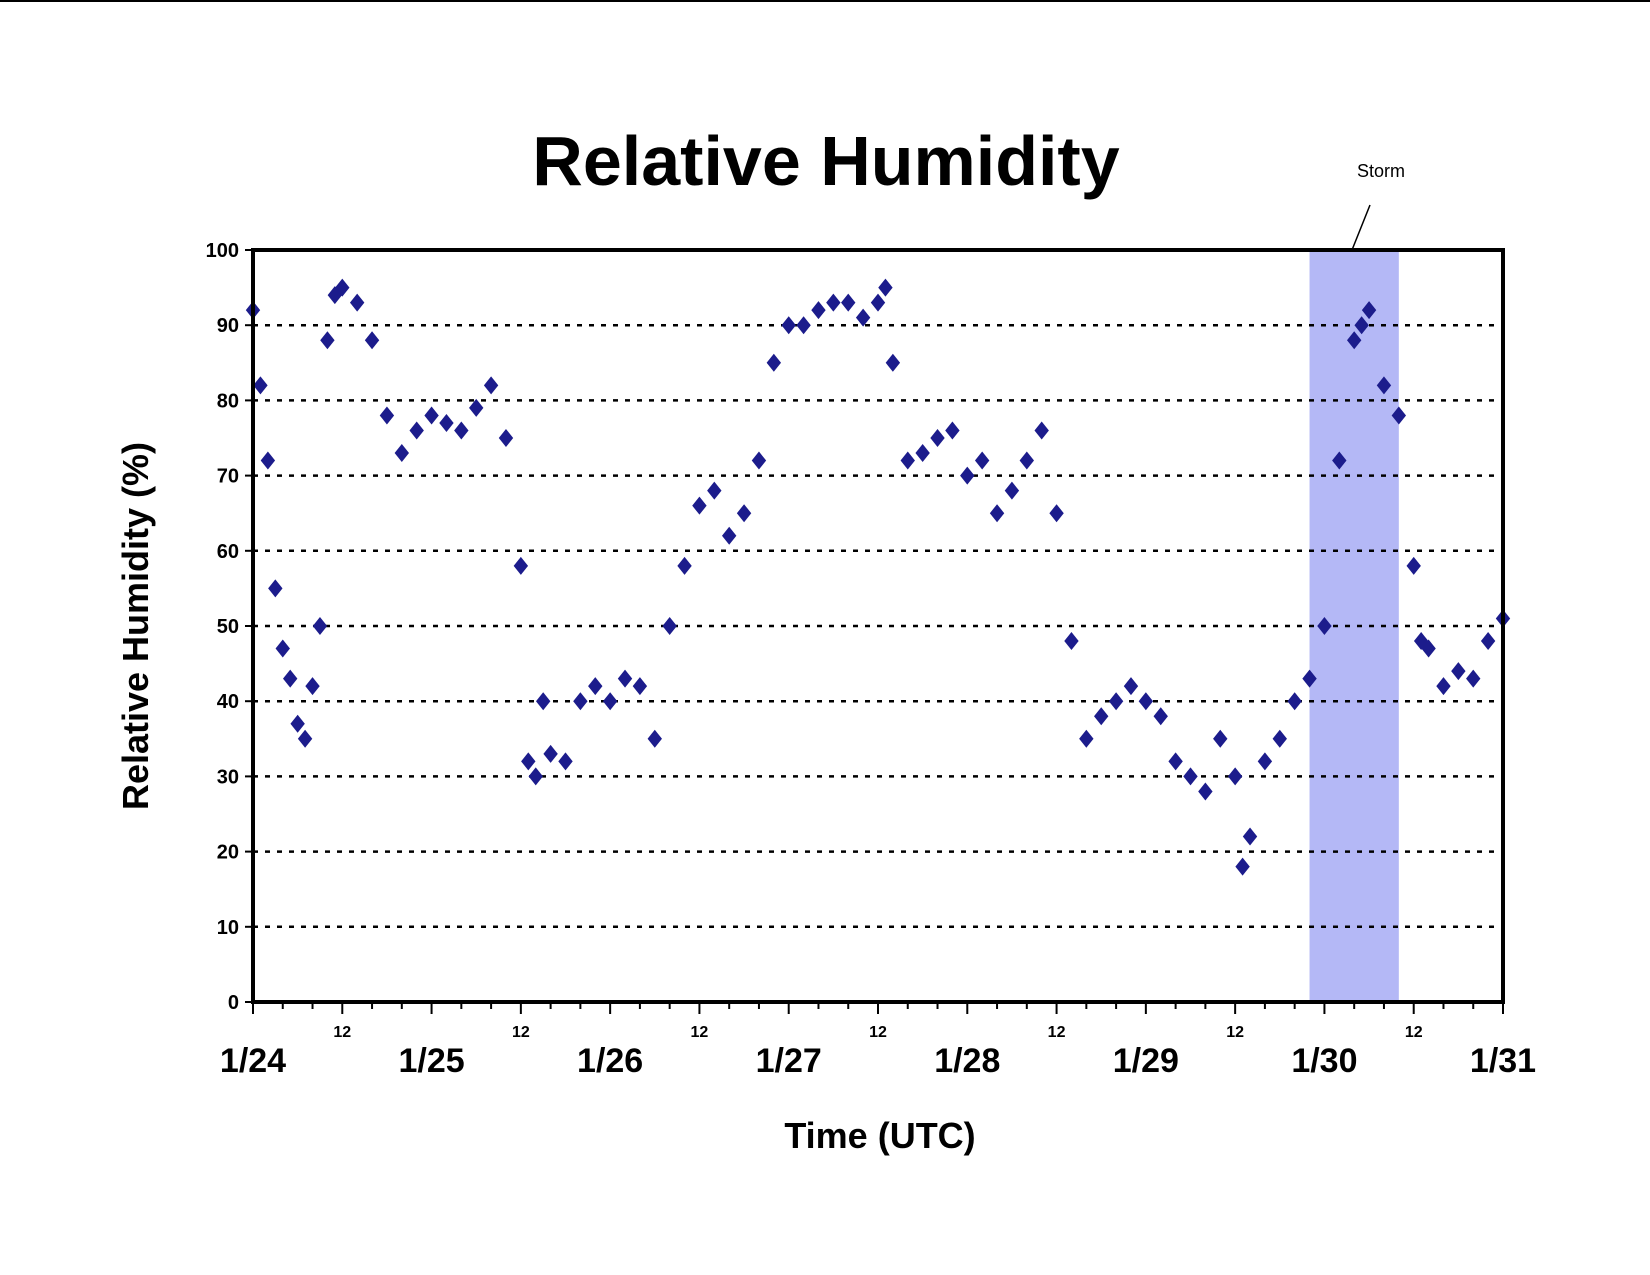  Describe the element at coordinates (228, 401) in the screenshot. I see `y-tick-label: 80` at that location.